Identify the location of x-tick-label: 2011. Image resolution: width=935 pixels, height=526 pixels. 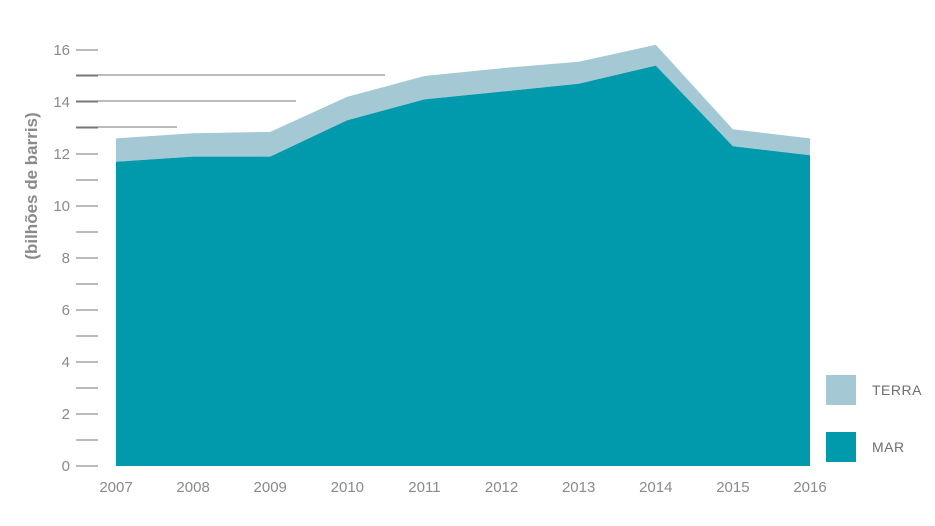
(424, 487).